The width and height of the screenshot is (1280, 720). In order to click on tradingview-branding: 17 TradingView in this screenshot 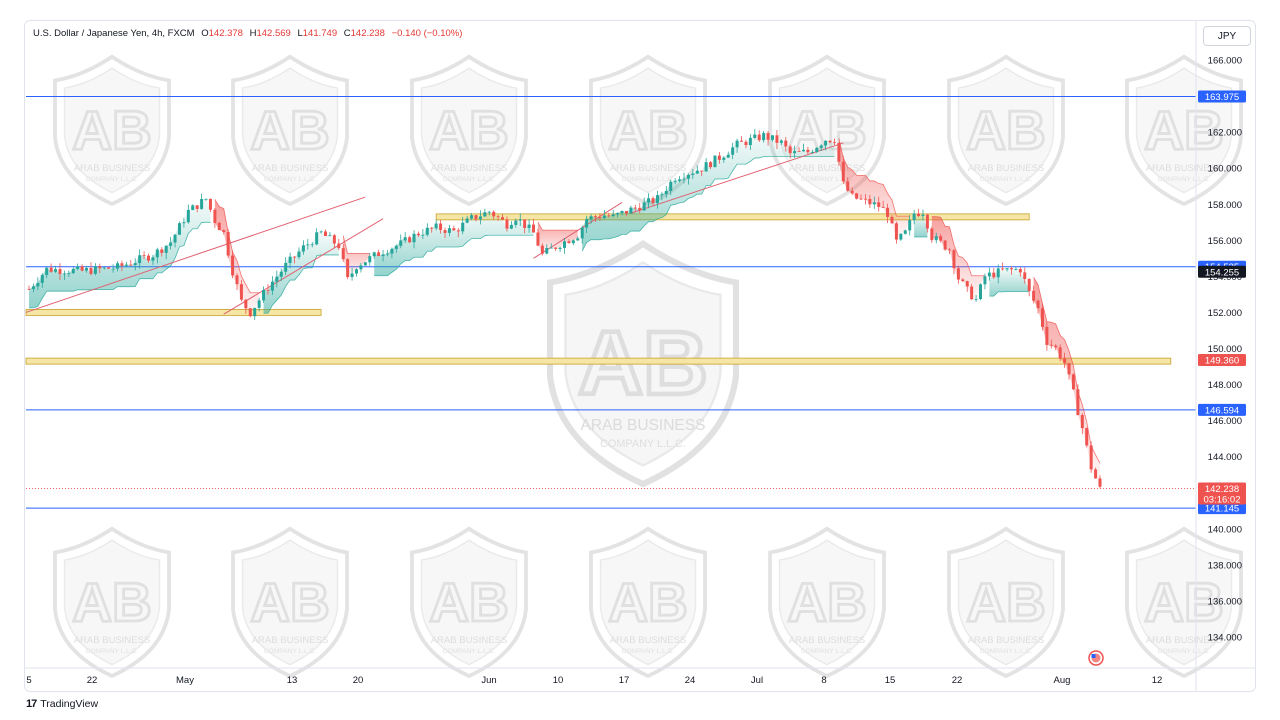, I will do `click(62, 704)`.